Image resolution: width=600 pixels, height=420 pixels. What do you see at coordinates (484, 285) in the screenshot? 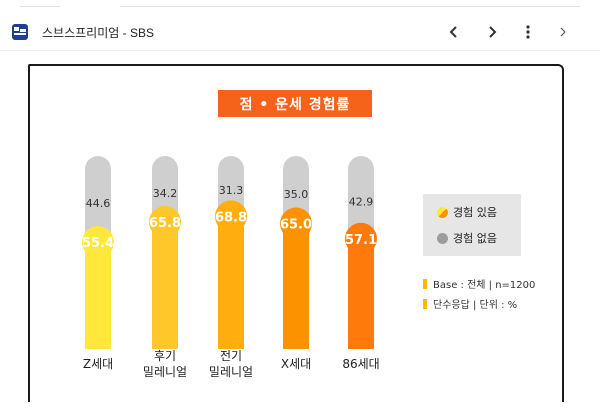
I see `base-note-text: Base : 전체 | n=1200` at bounding box center [484, 285].